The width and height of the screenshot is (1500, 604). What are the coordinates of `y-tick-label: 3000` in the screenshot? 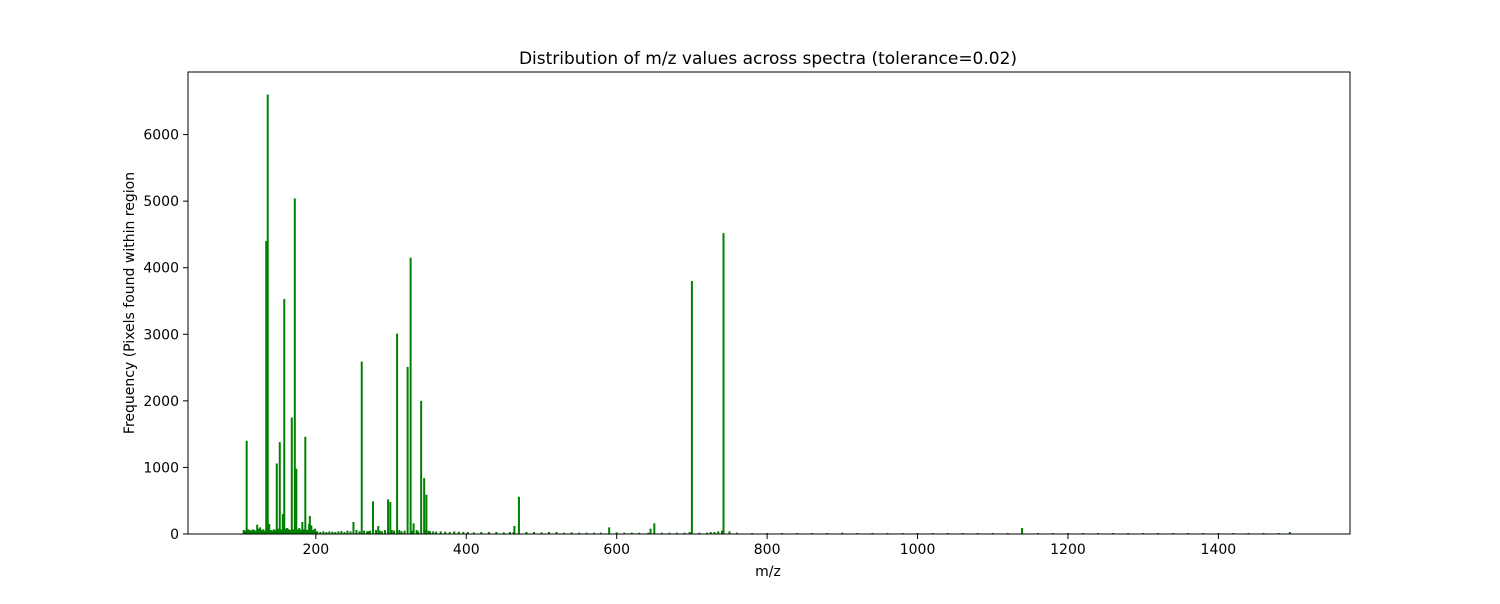 It's located at (161, 335).